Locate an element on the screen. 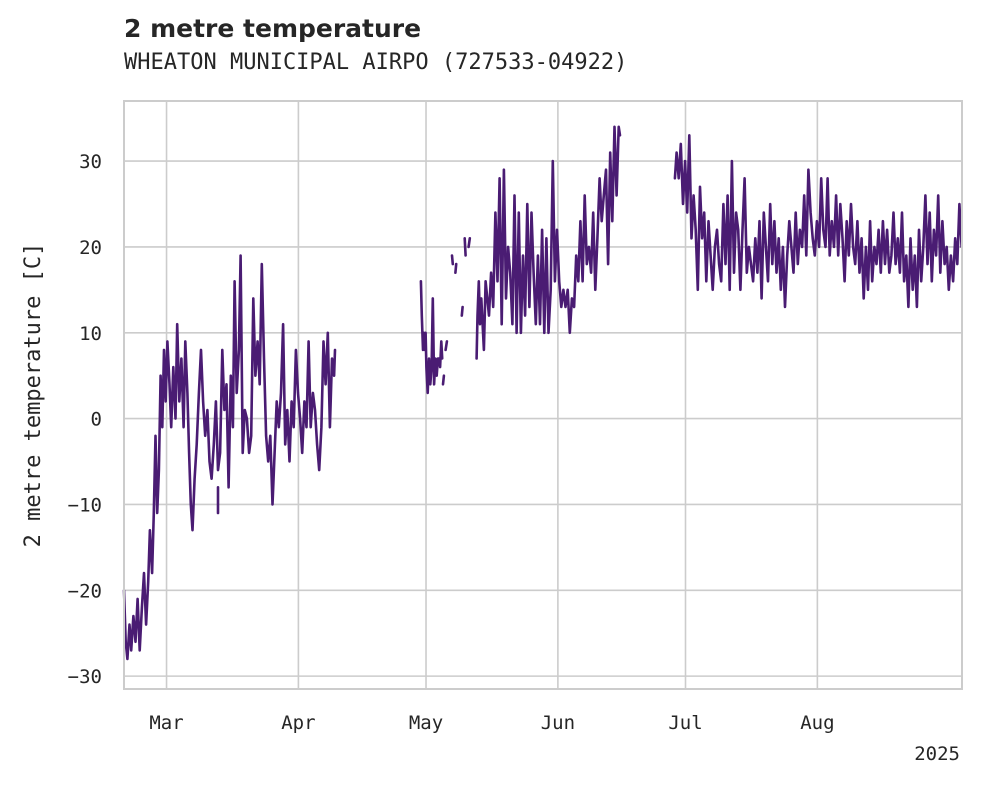  y-tick-label: −30 is located at coordinates (85, 677).